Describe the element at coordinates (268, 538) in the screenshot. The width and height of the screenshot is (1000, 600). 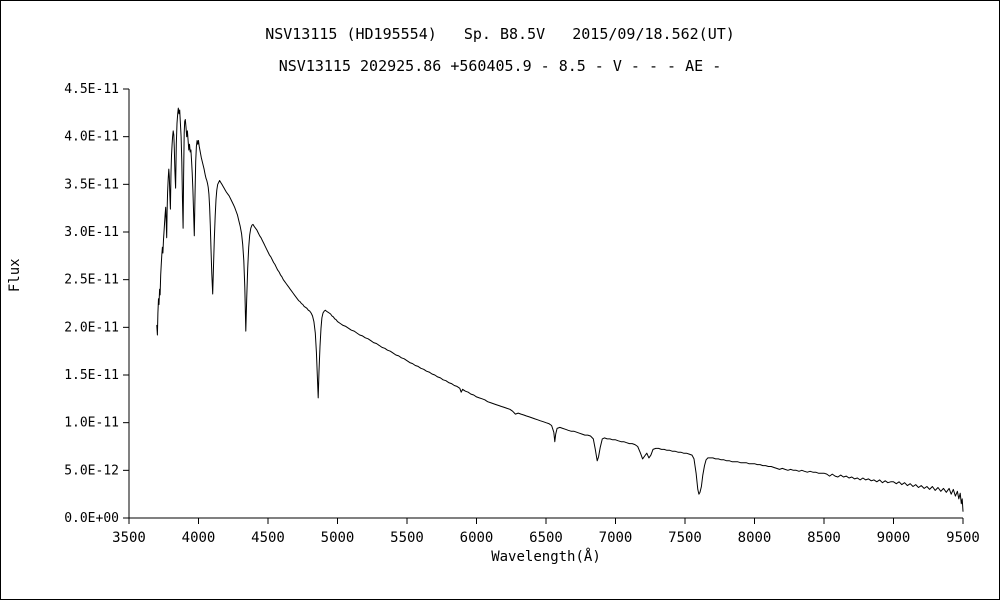
I see `x-tick-label: 4500` at that location.